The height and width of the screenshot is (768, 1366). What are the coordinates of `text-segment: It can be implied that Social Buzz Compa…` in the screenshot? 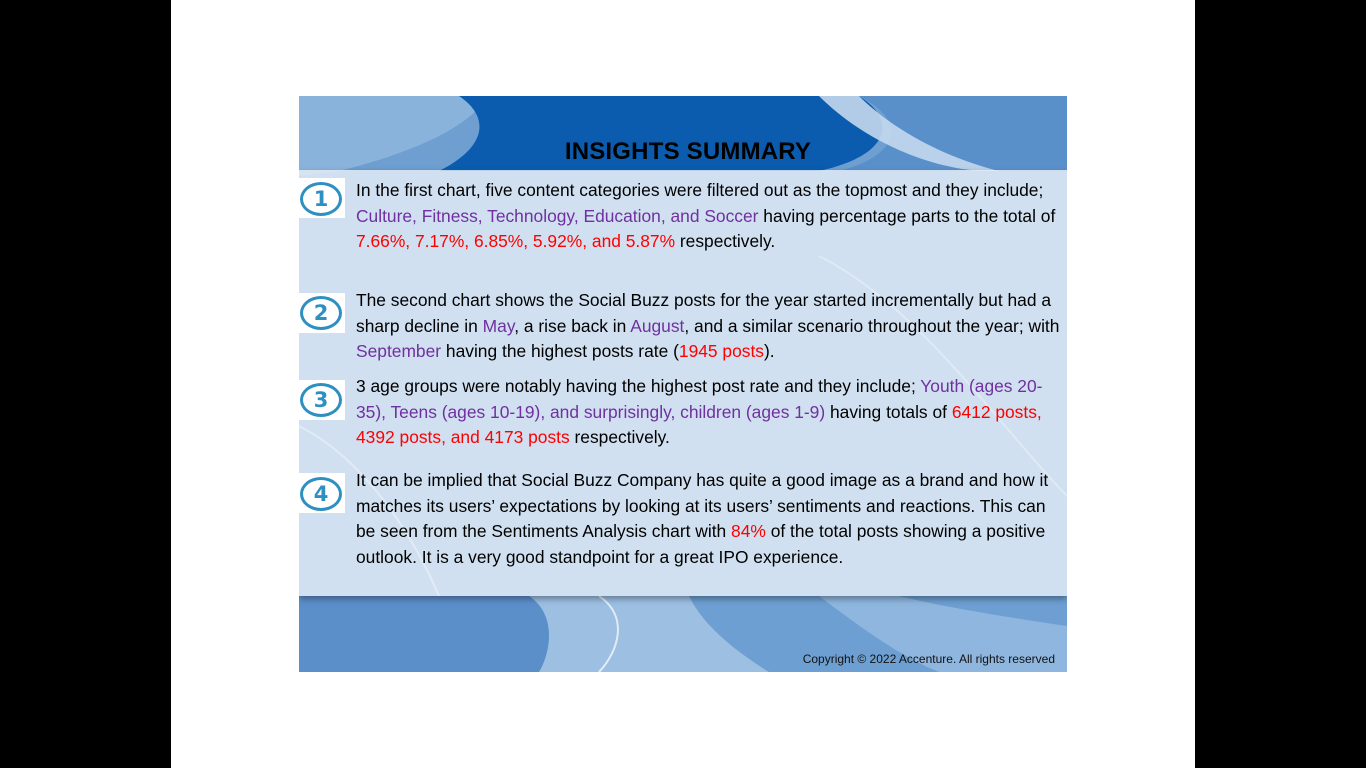 It's located at (702, 505).